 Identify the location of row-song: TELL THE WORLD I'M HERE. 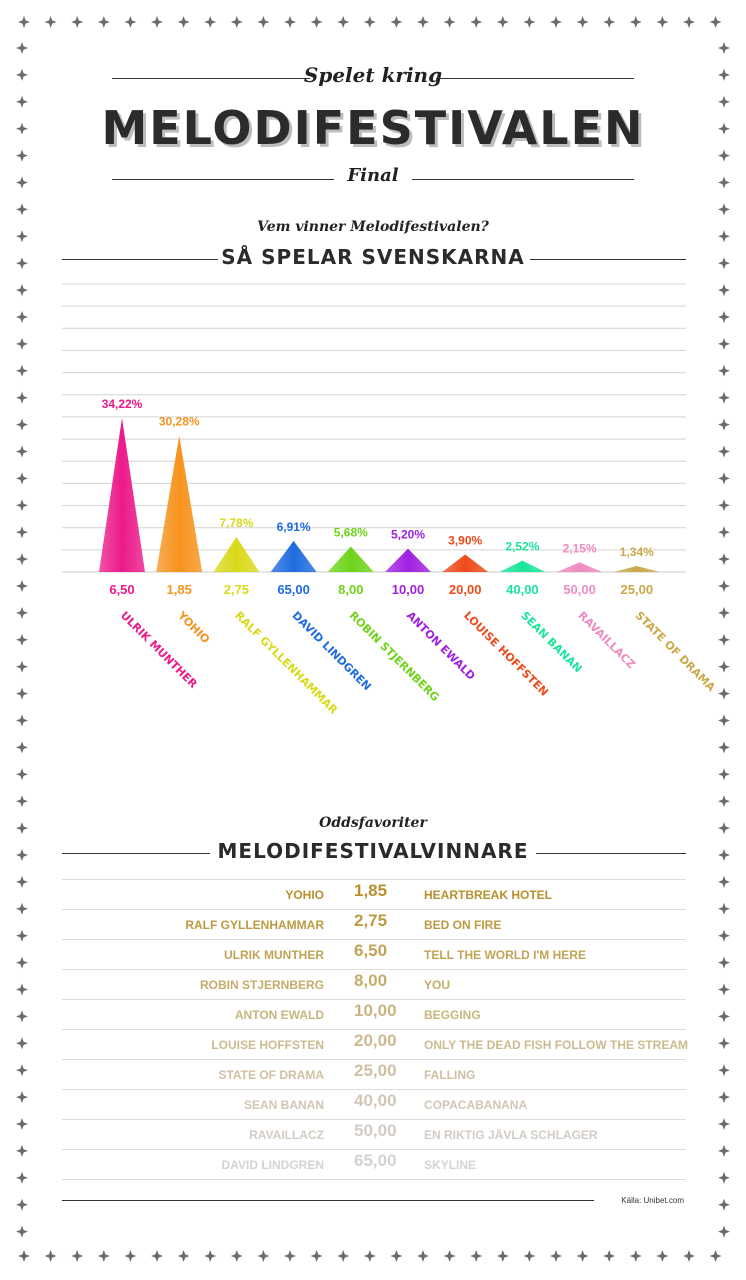
(505, 955).